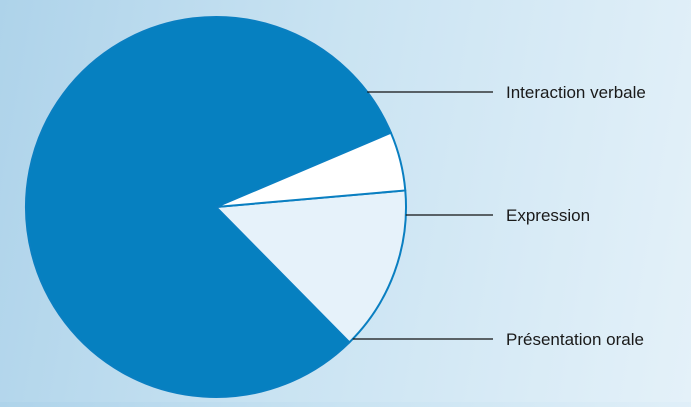 The width and height of the screenshot is (691, 407). Describe the element at coordinates (575, 339) in the screenshot. I see `slice-label-3: Présentation orale` at that location.